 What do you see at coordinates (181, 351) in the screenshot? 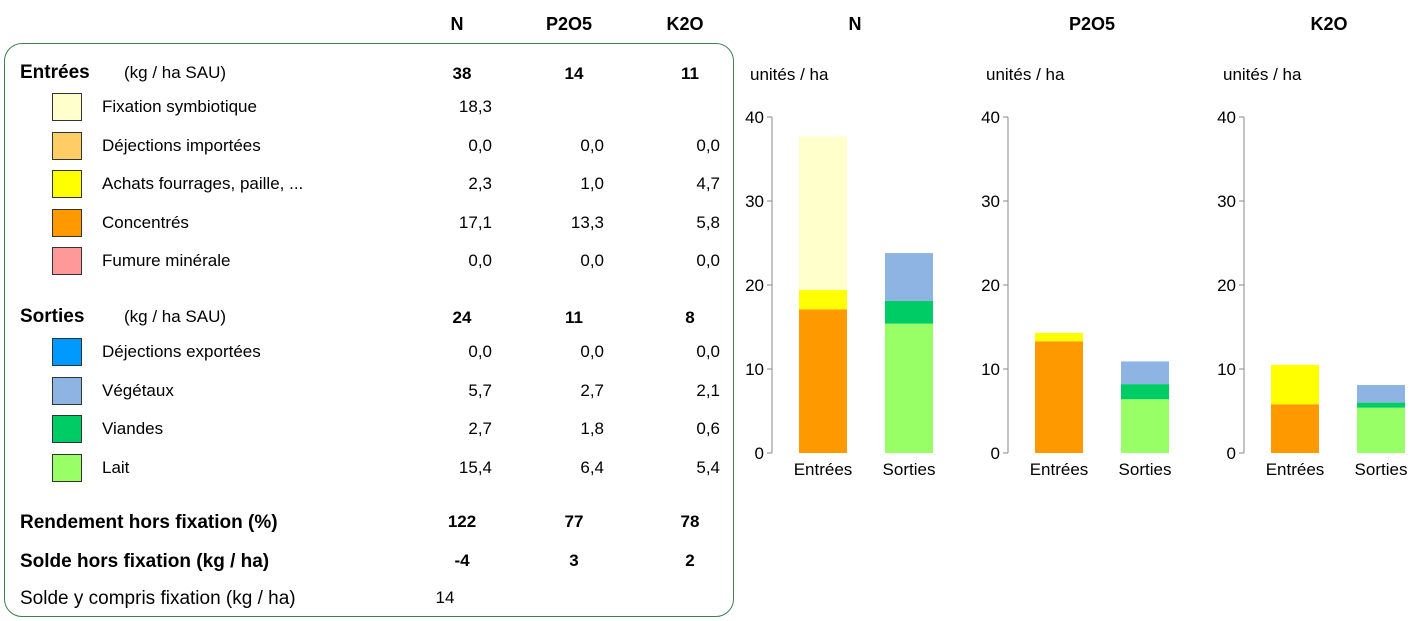
I see `sorties-item-label: Déjections exportées` at bounding box center [181, 351].